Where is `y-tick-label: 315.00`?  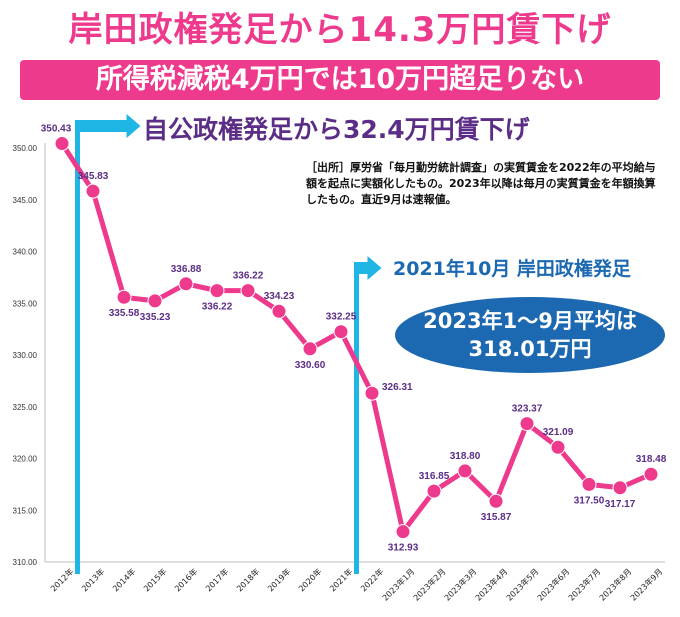
y-tick-label: 315.00 is located at coordinates (25, 510).